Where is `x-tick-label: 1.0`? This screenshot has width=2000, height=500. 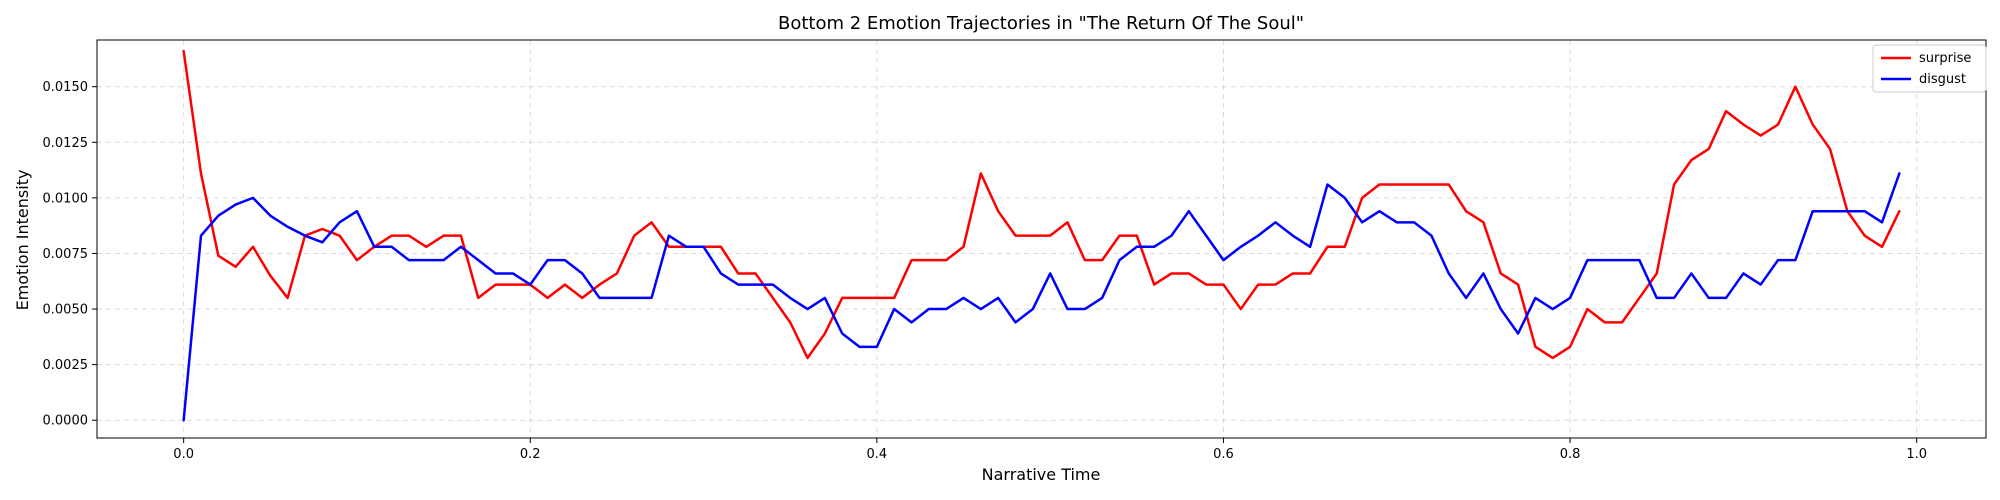
x-tick-label: 1.0 is located at coordinates (1916, 454).